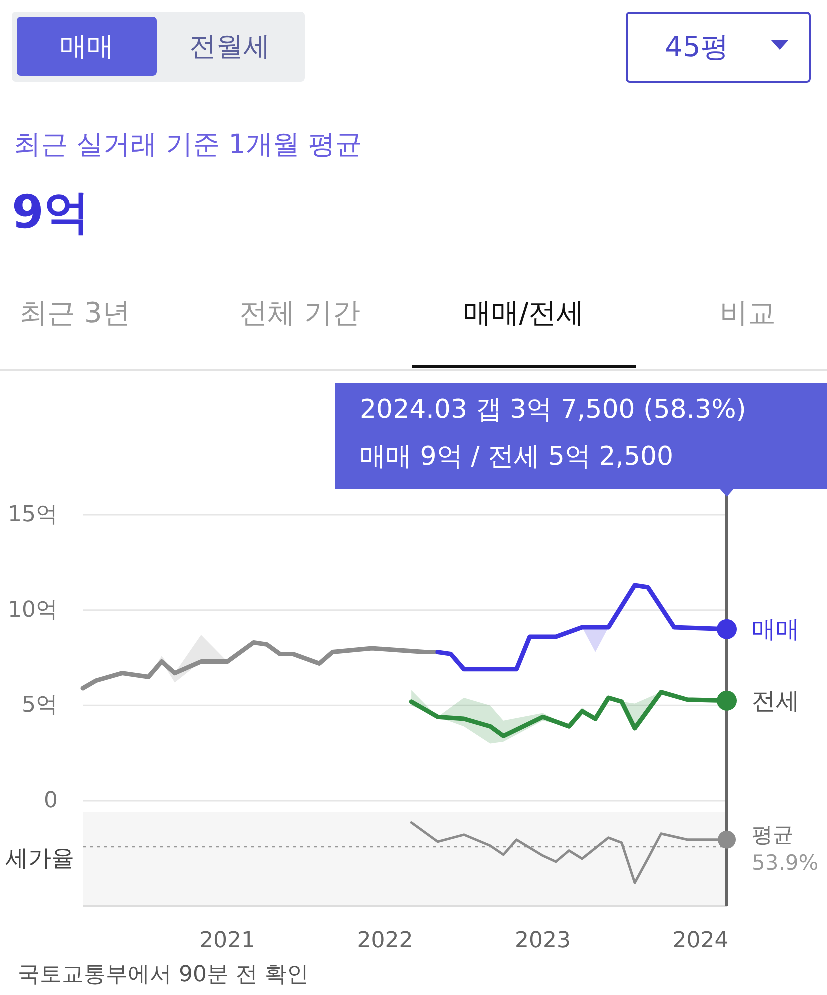 Image resolution: width=827 pixels, height=995 pixels. I want to click on series-label: 매매, so click(776, 629).